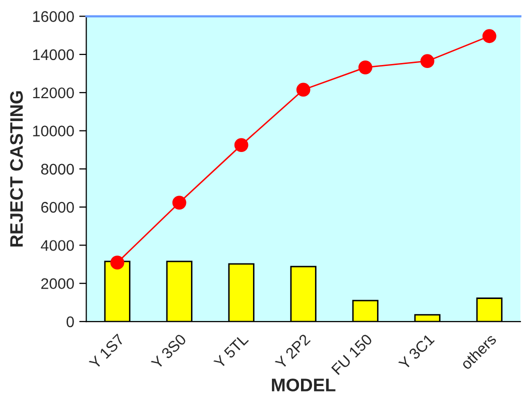 The height and width of the screenshot is (407, 523). What do you see at coordinates (57, 207) in the screenshot?
I see `y-tick-label: 6000` at bounding box center [57, 207].